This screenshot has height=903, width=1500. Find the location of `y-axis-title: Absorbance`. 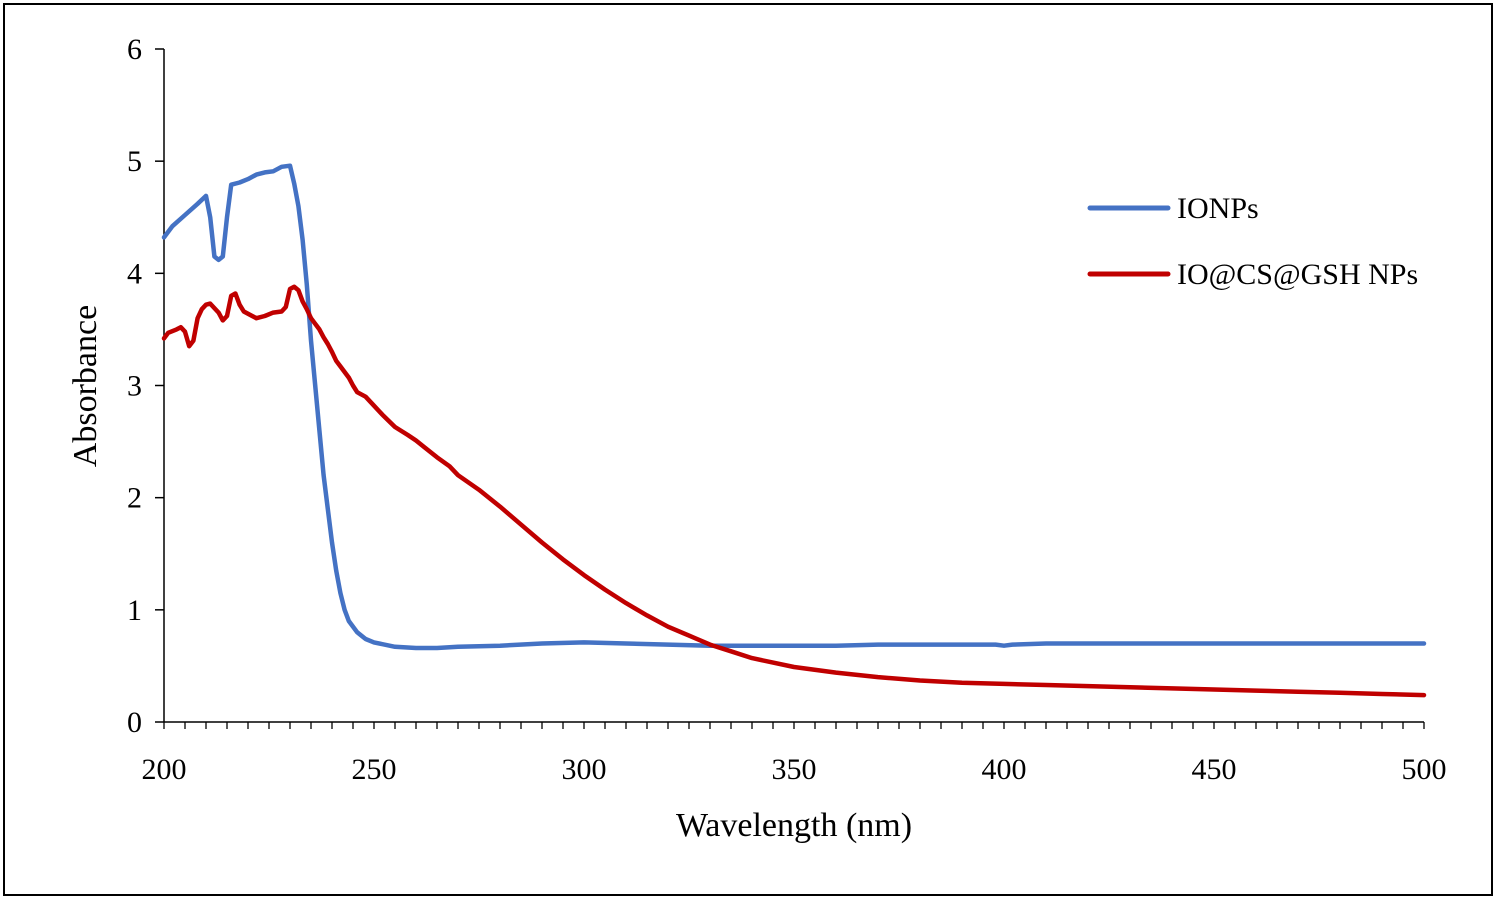

y-axis-title: Absorbance is located at coordinates (85, 386).